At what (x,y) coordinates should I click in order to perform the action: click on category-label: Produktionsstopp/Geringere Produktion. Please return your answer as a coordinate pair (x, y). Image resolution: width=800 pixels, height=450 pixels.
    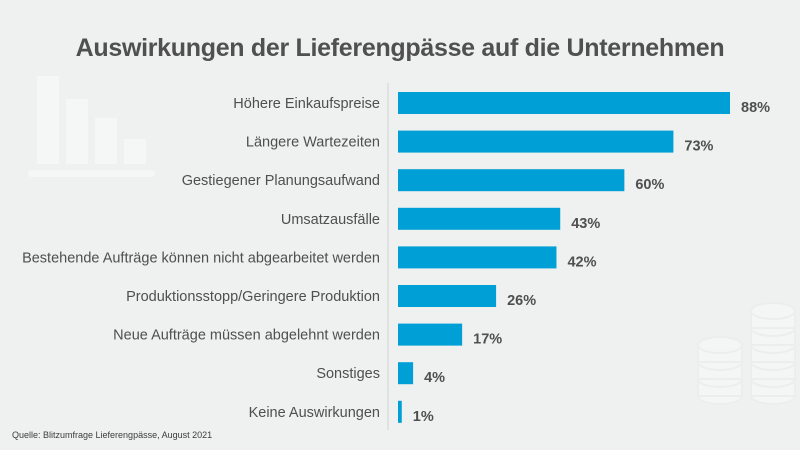
    Looking at the image, I should click on (253, 297).